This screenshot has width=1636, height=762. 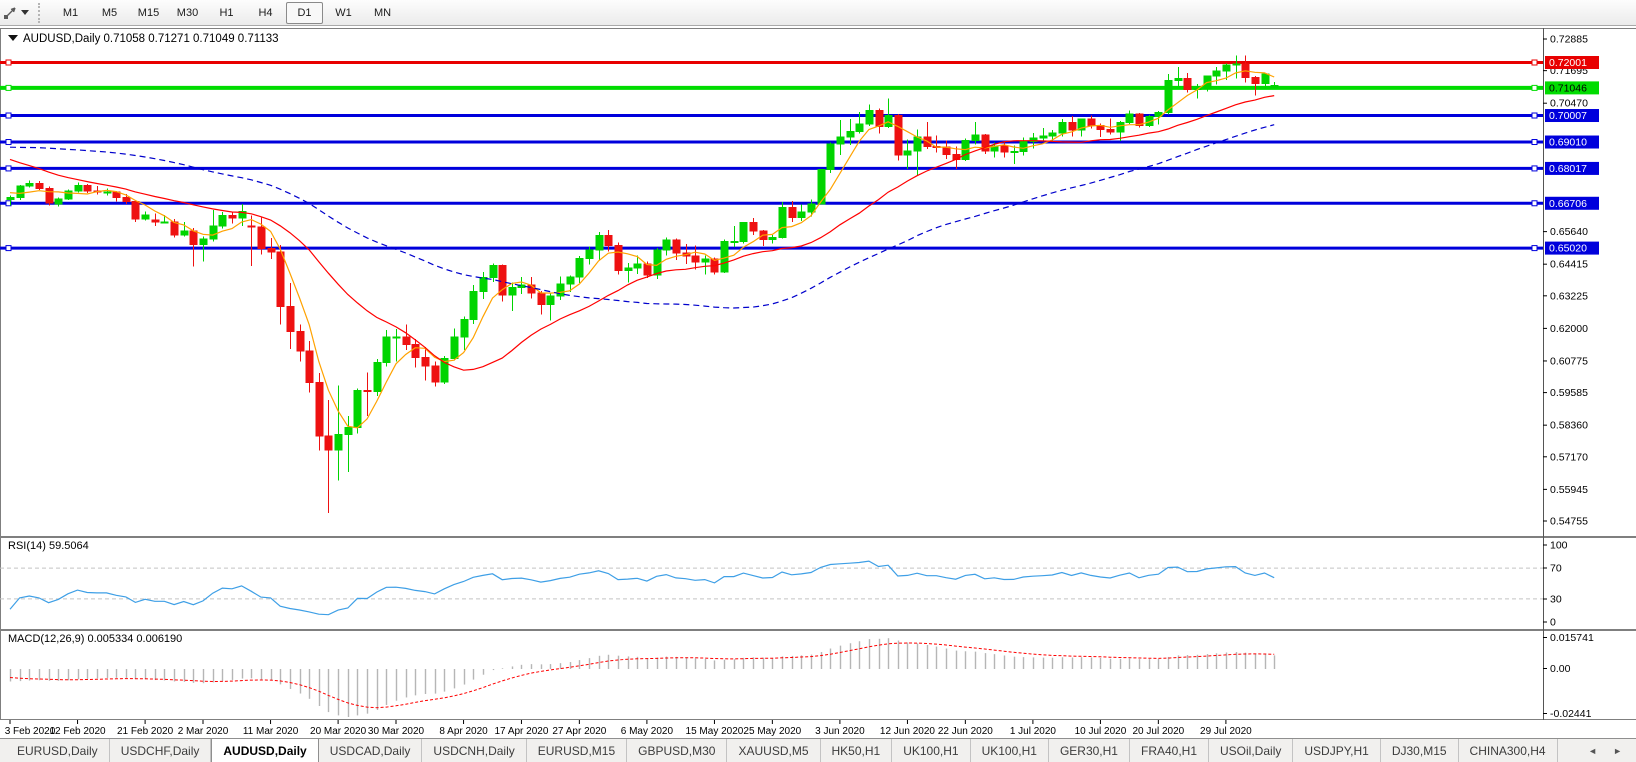 What do you see at coordinates (42, 12) in the screenshot?
I see `toolbar-grip` at bounding box center [42, 12].